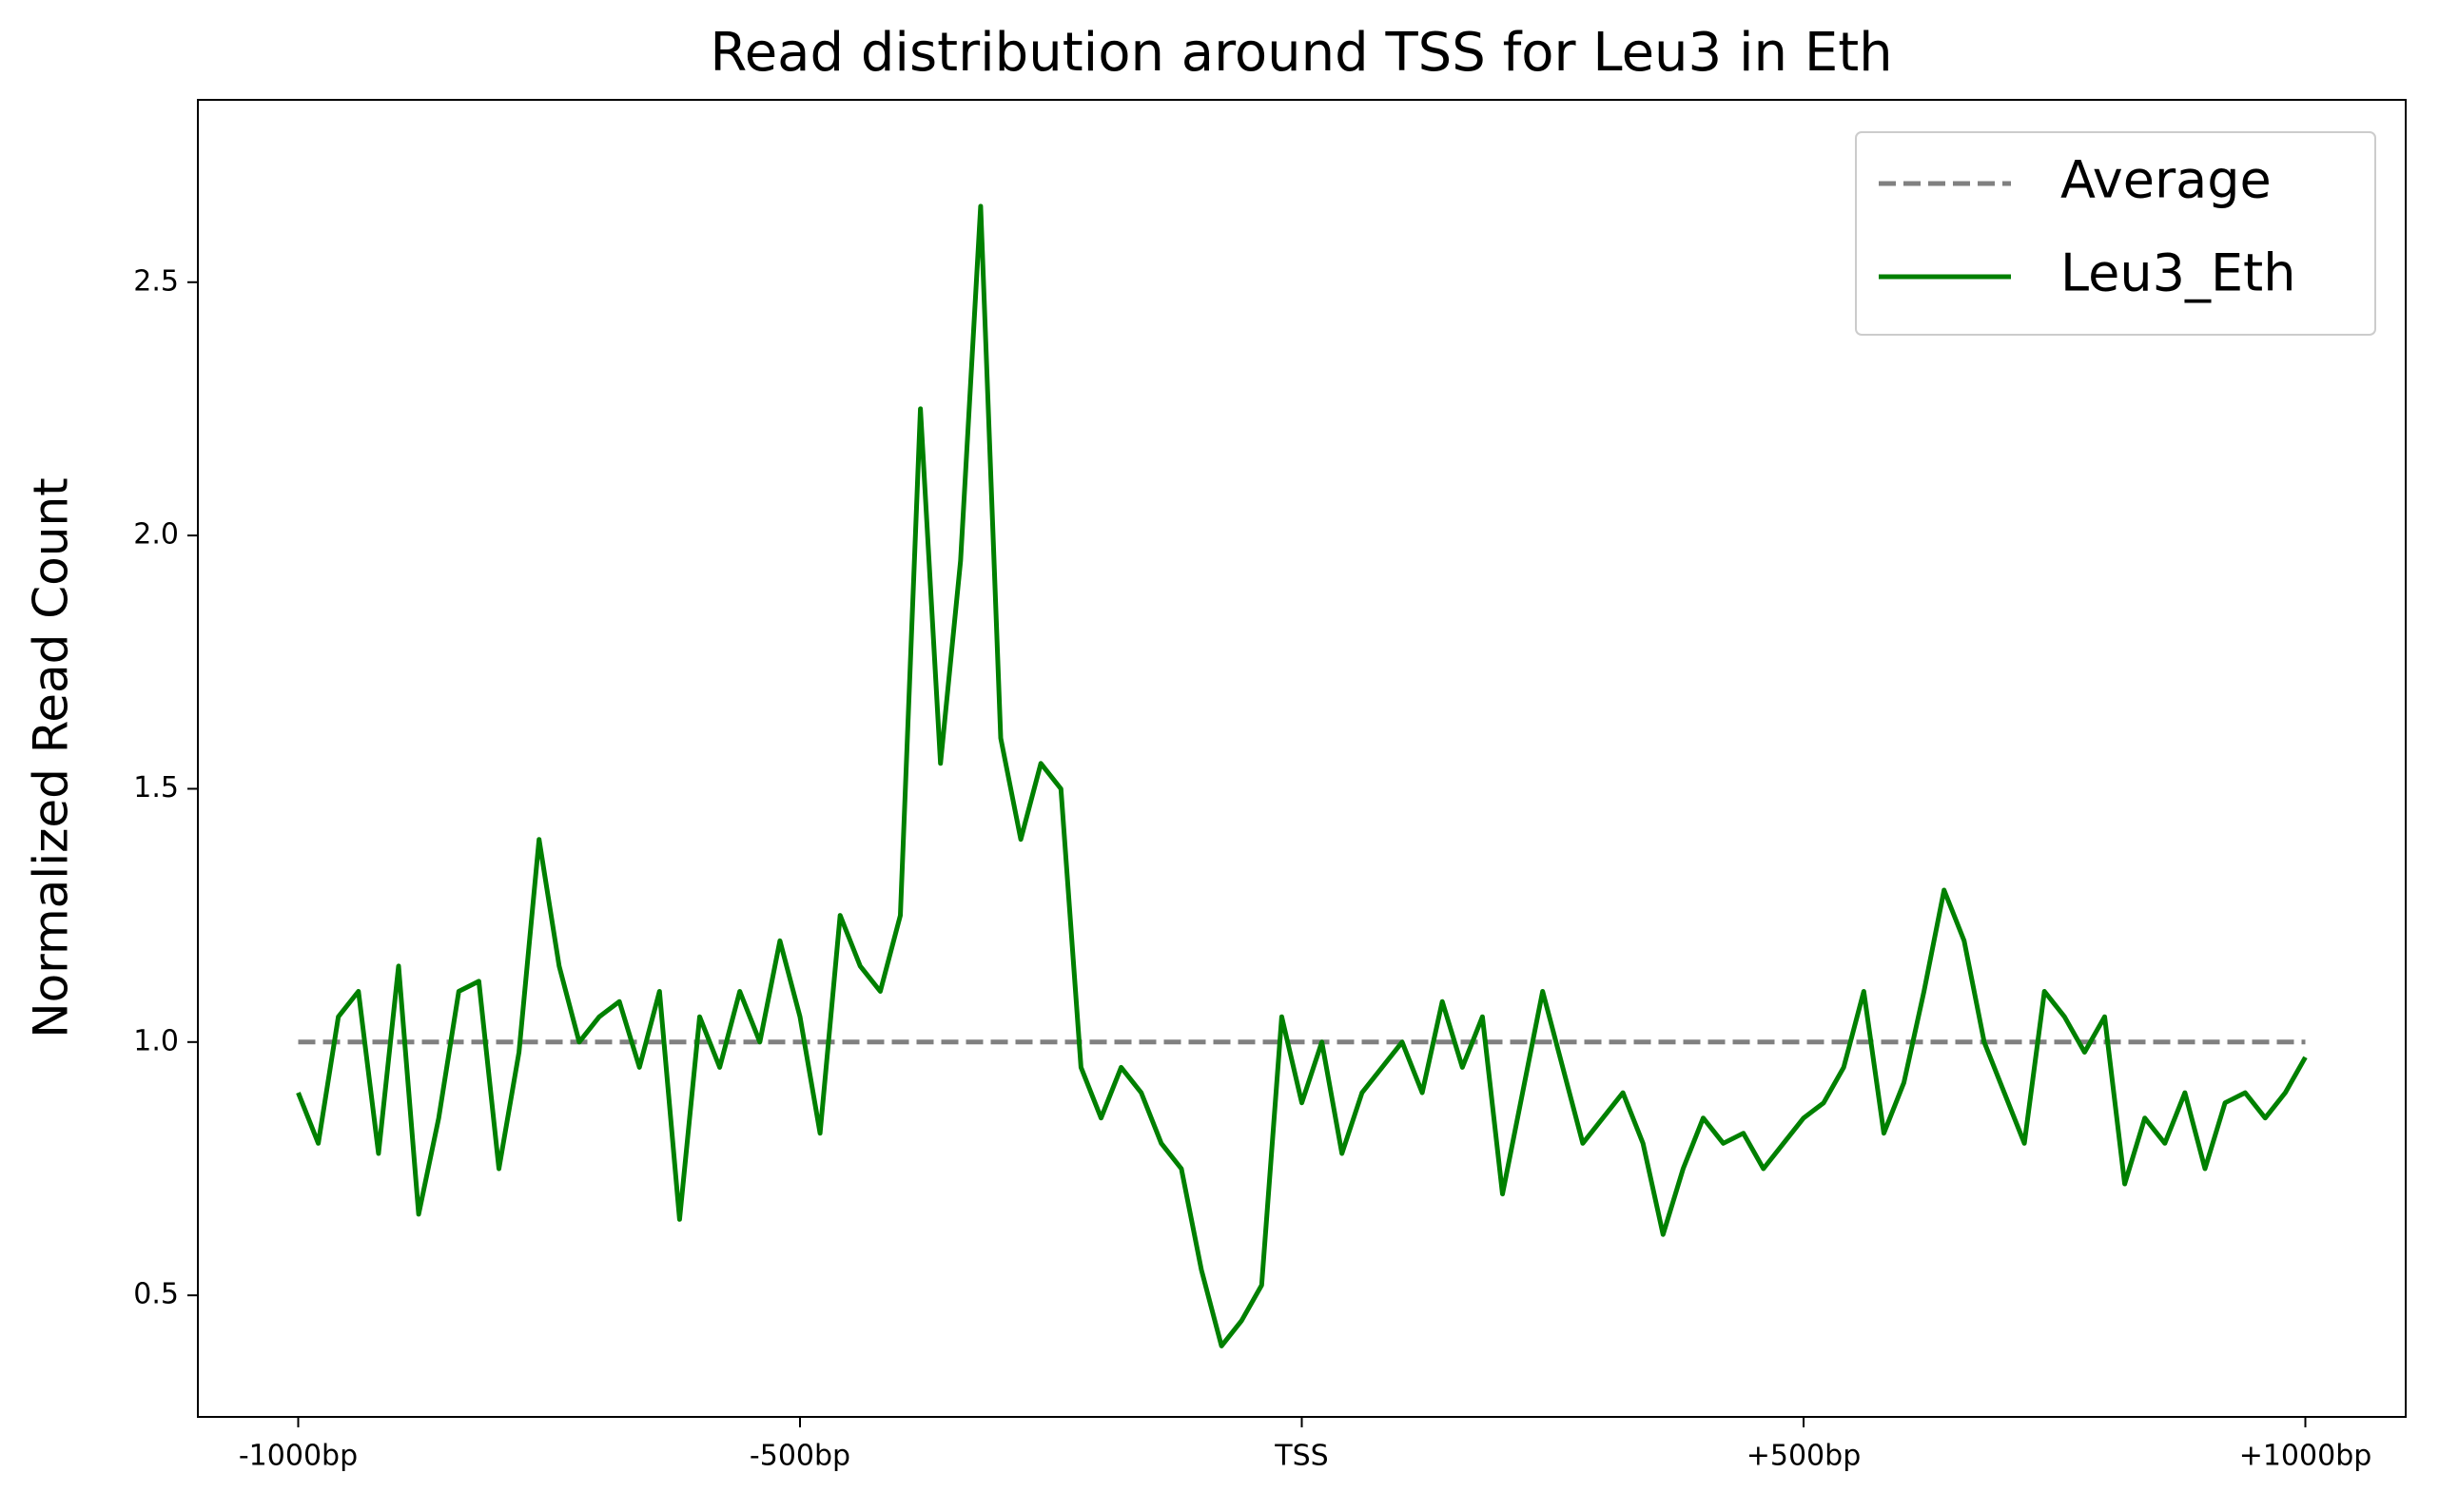 The height and width of the screenshot is (1512, 2439). What do you see at coordinates (800, 1456) in the screenshot?
I see `x-tick-label: -500bp` at bounding box center [800, 1456].